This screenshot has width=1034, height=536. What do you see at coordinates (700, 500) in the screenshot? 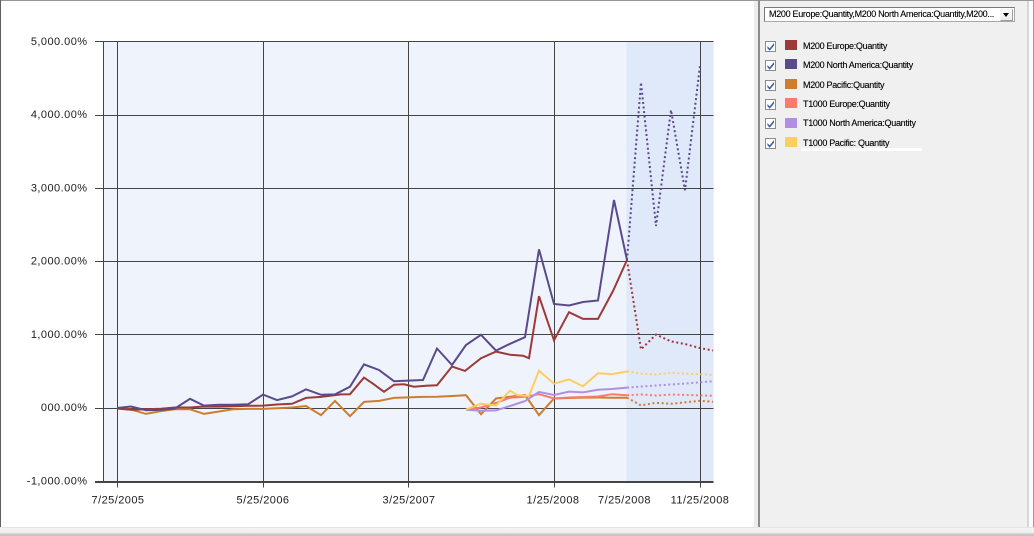
I see `svg-text: 11/25/2008` at bounding box center [700, 500].